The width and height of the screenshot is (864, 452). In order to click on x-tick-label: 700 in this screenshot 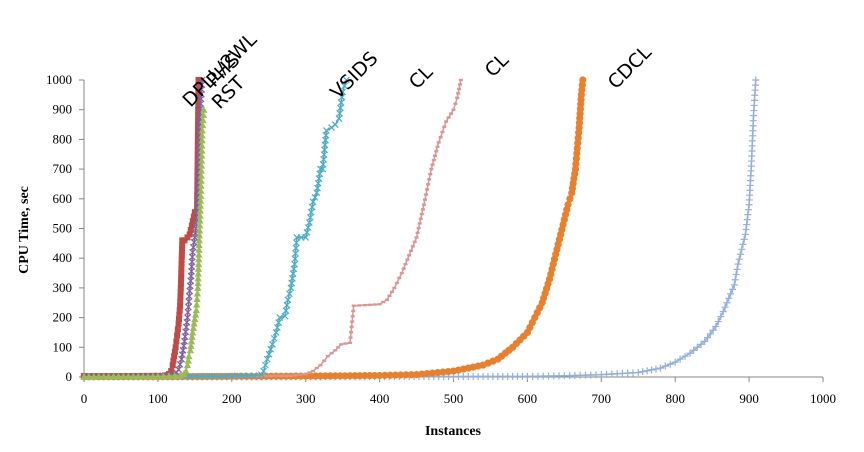, I will do `click(602, 398)`.